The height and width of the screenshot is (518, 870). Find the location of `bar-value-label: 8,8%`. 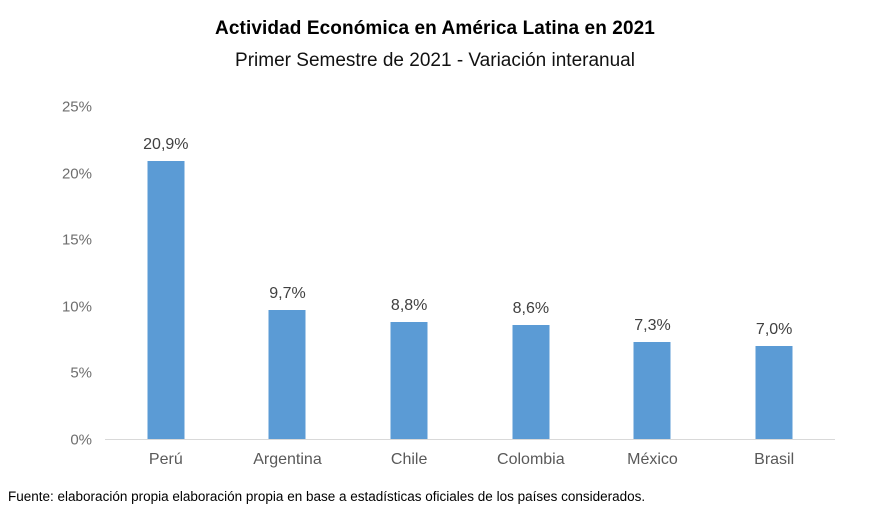

bar-value-label: 8,8% is located at coordinates (409, 306).